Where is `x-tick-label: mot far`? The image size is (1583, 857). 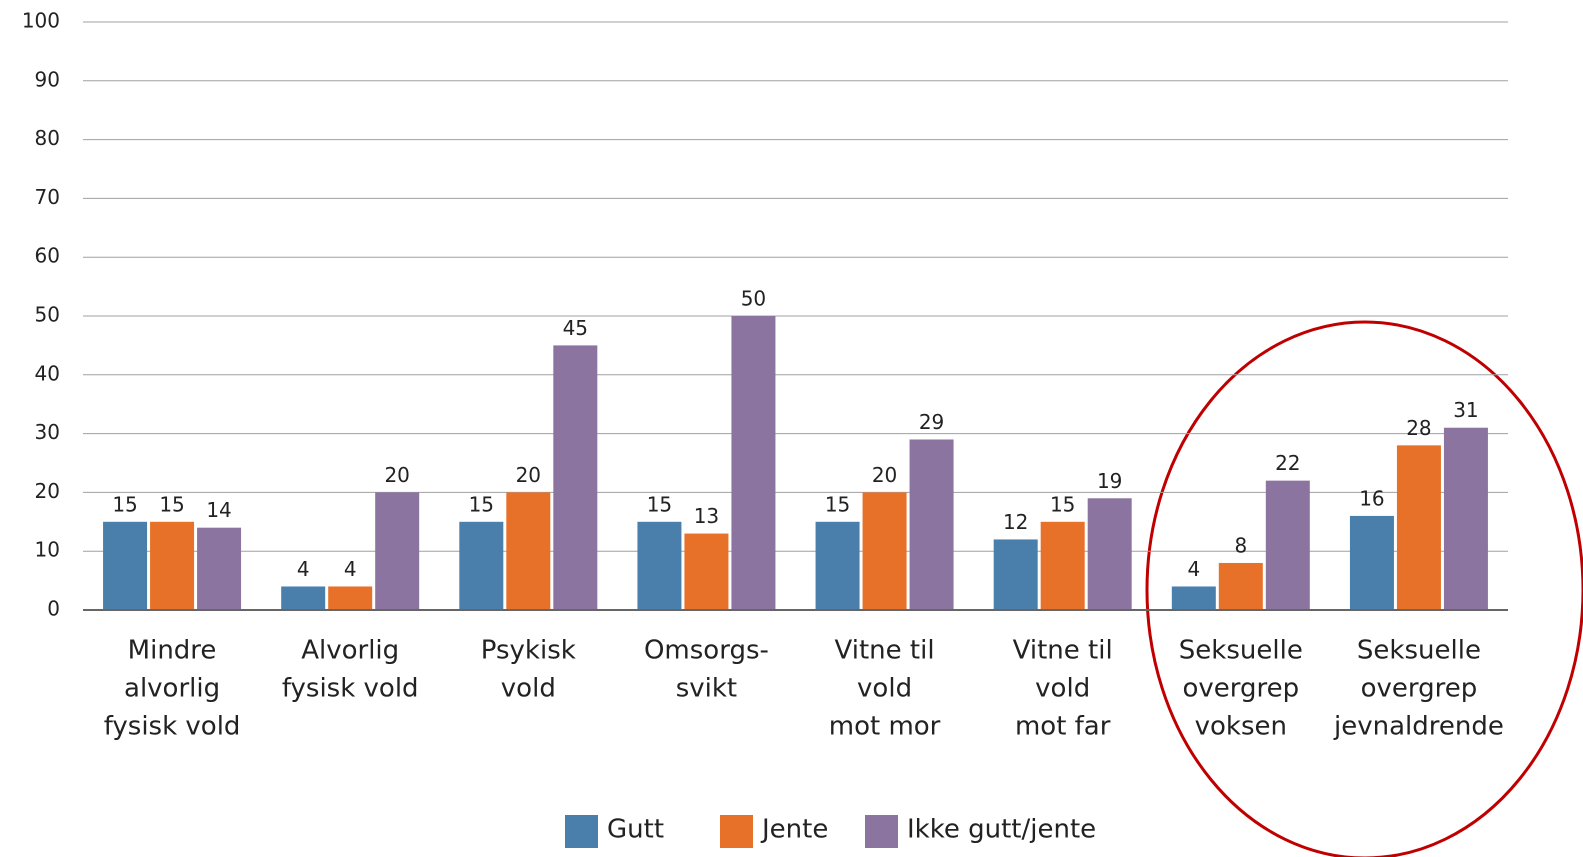
x-tick-label: mot far is located at coordinates (1063, 727).